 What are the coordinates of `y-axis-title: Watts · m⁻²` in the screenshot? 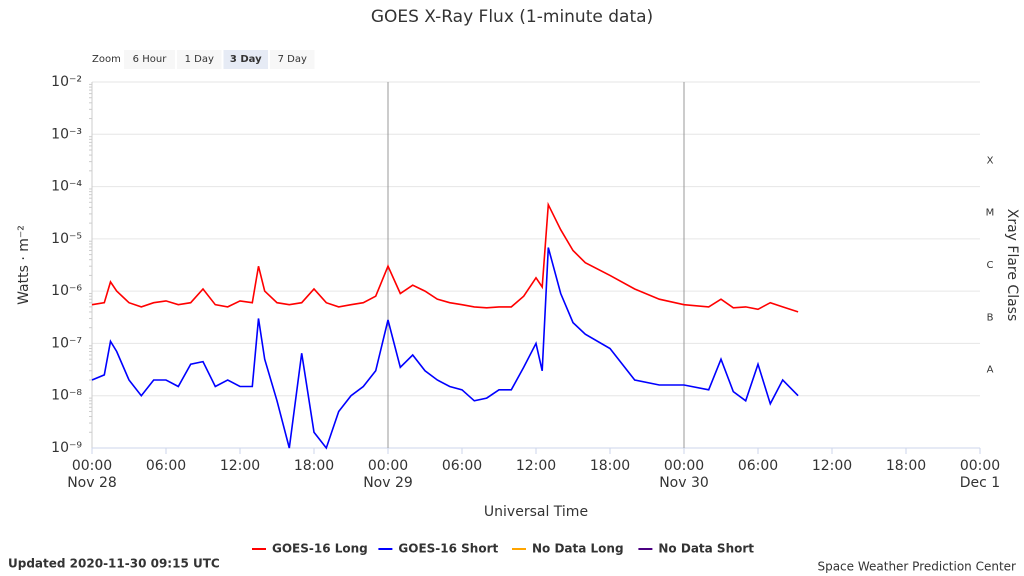 It's located at (24, 265).